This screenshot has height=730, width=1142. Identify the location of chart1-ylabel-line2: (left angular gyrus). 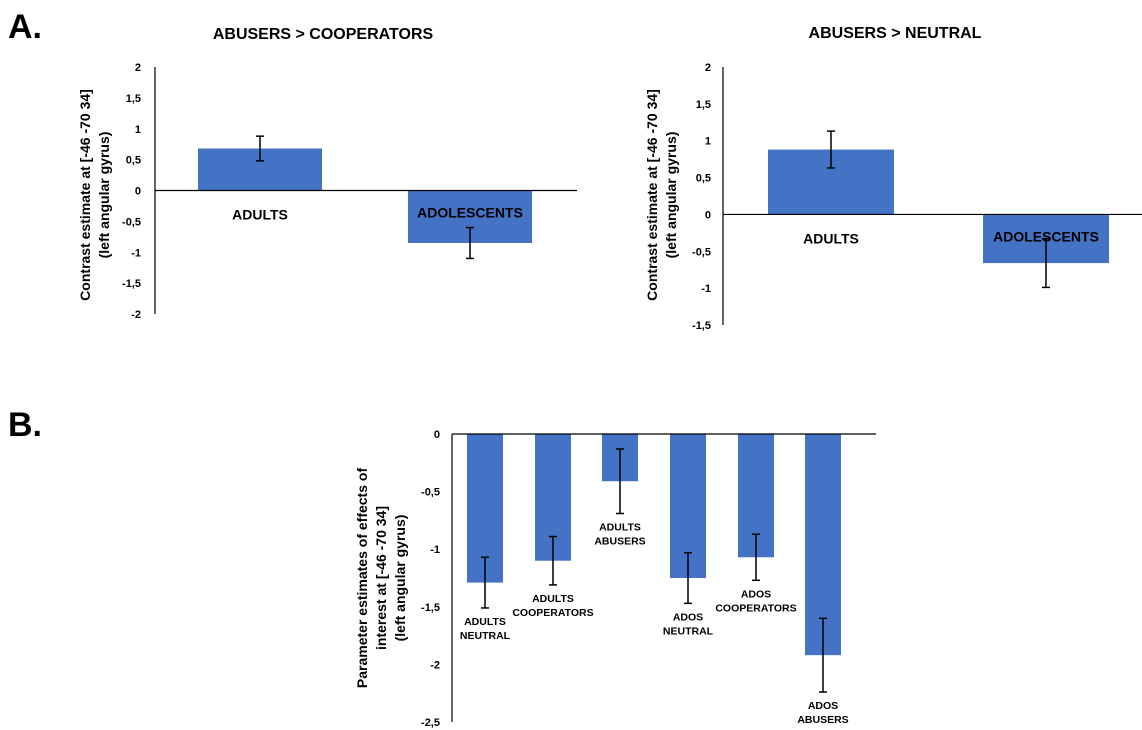
(104, 195).